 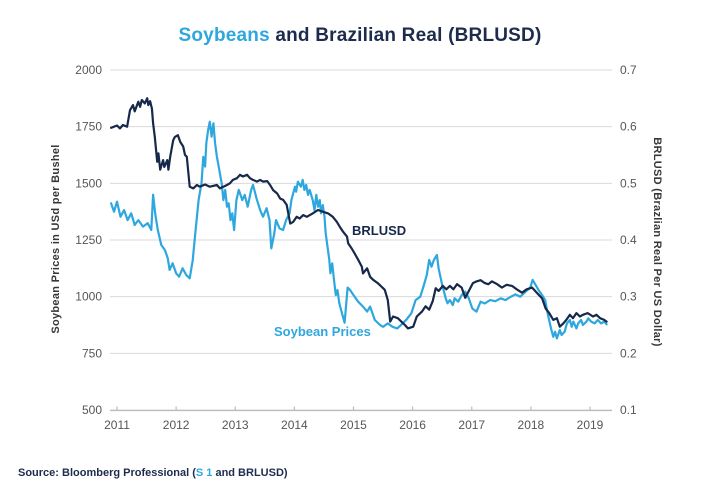 I want to click on chart-title: Soybeans and Brazilian Real (BRLUSD), so click(x=360, y=36).